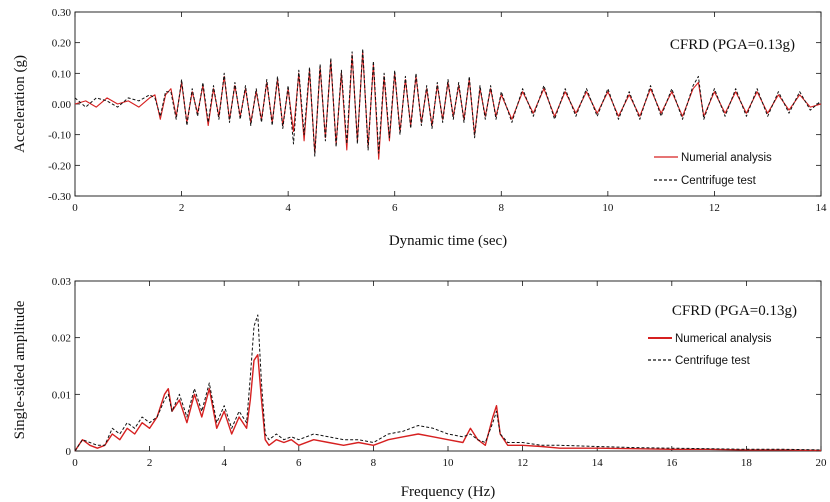 This screenshot has height=502, width=830. Describe the element at coordinates (448, 492) in the screenshot. I see `x-axis-title: Frequency (Hz)` at that location.